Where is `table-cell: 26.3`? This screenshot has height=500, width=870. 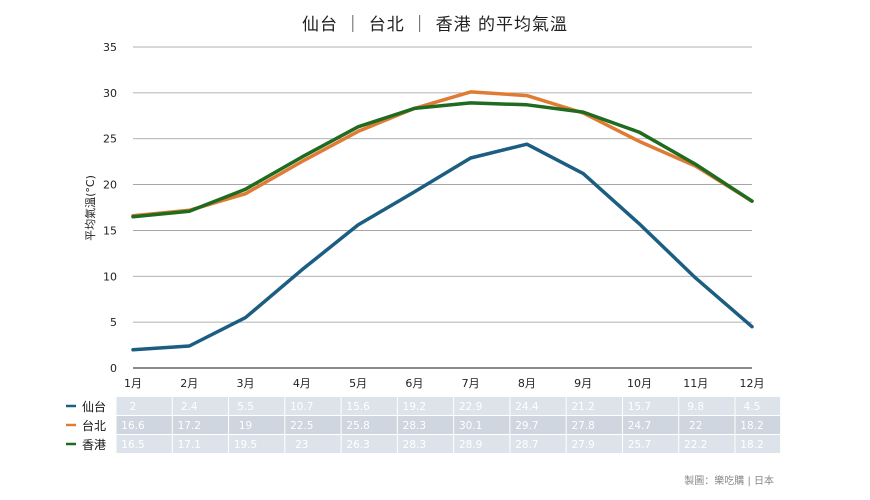
table-cell: 26.3 is located at coordinates (357, 445).